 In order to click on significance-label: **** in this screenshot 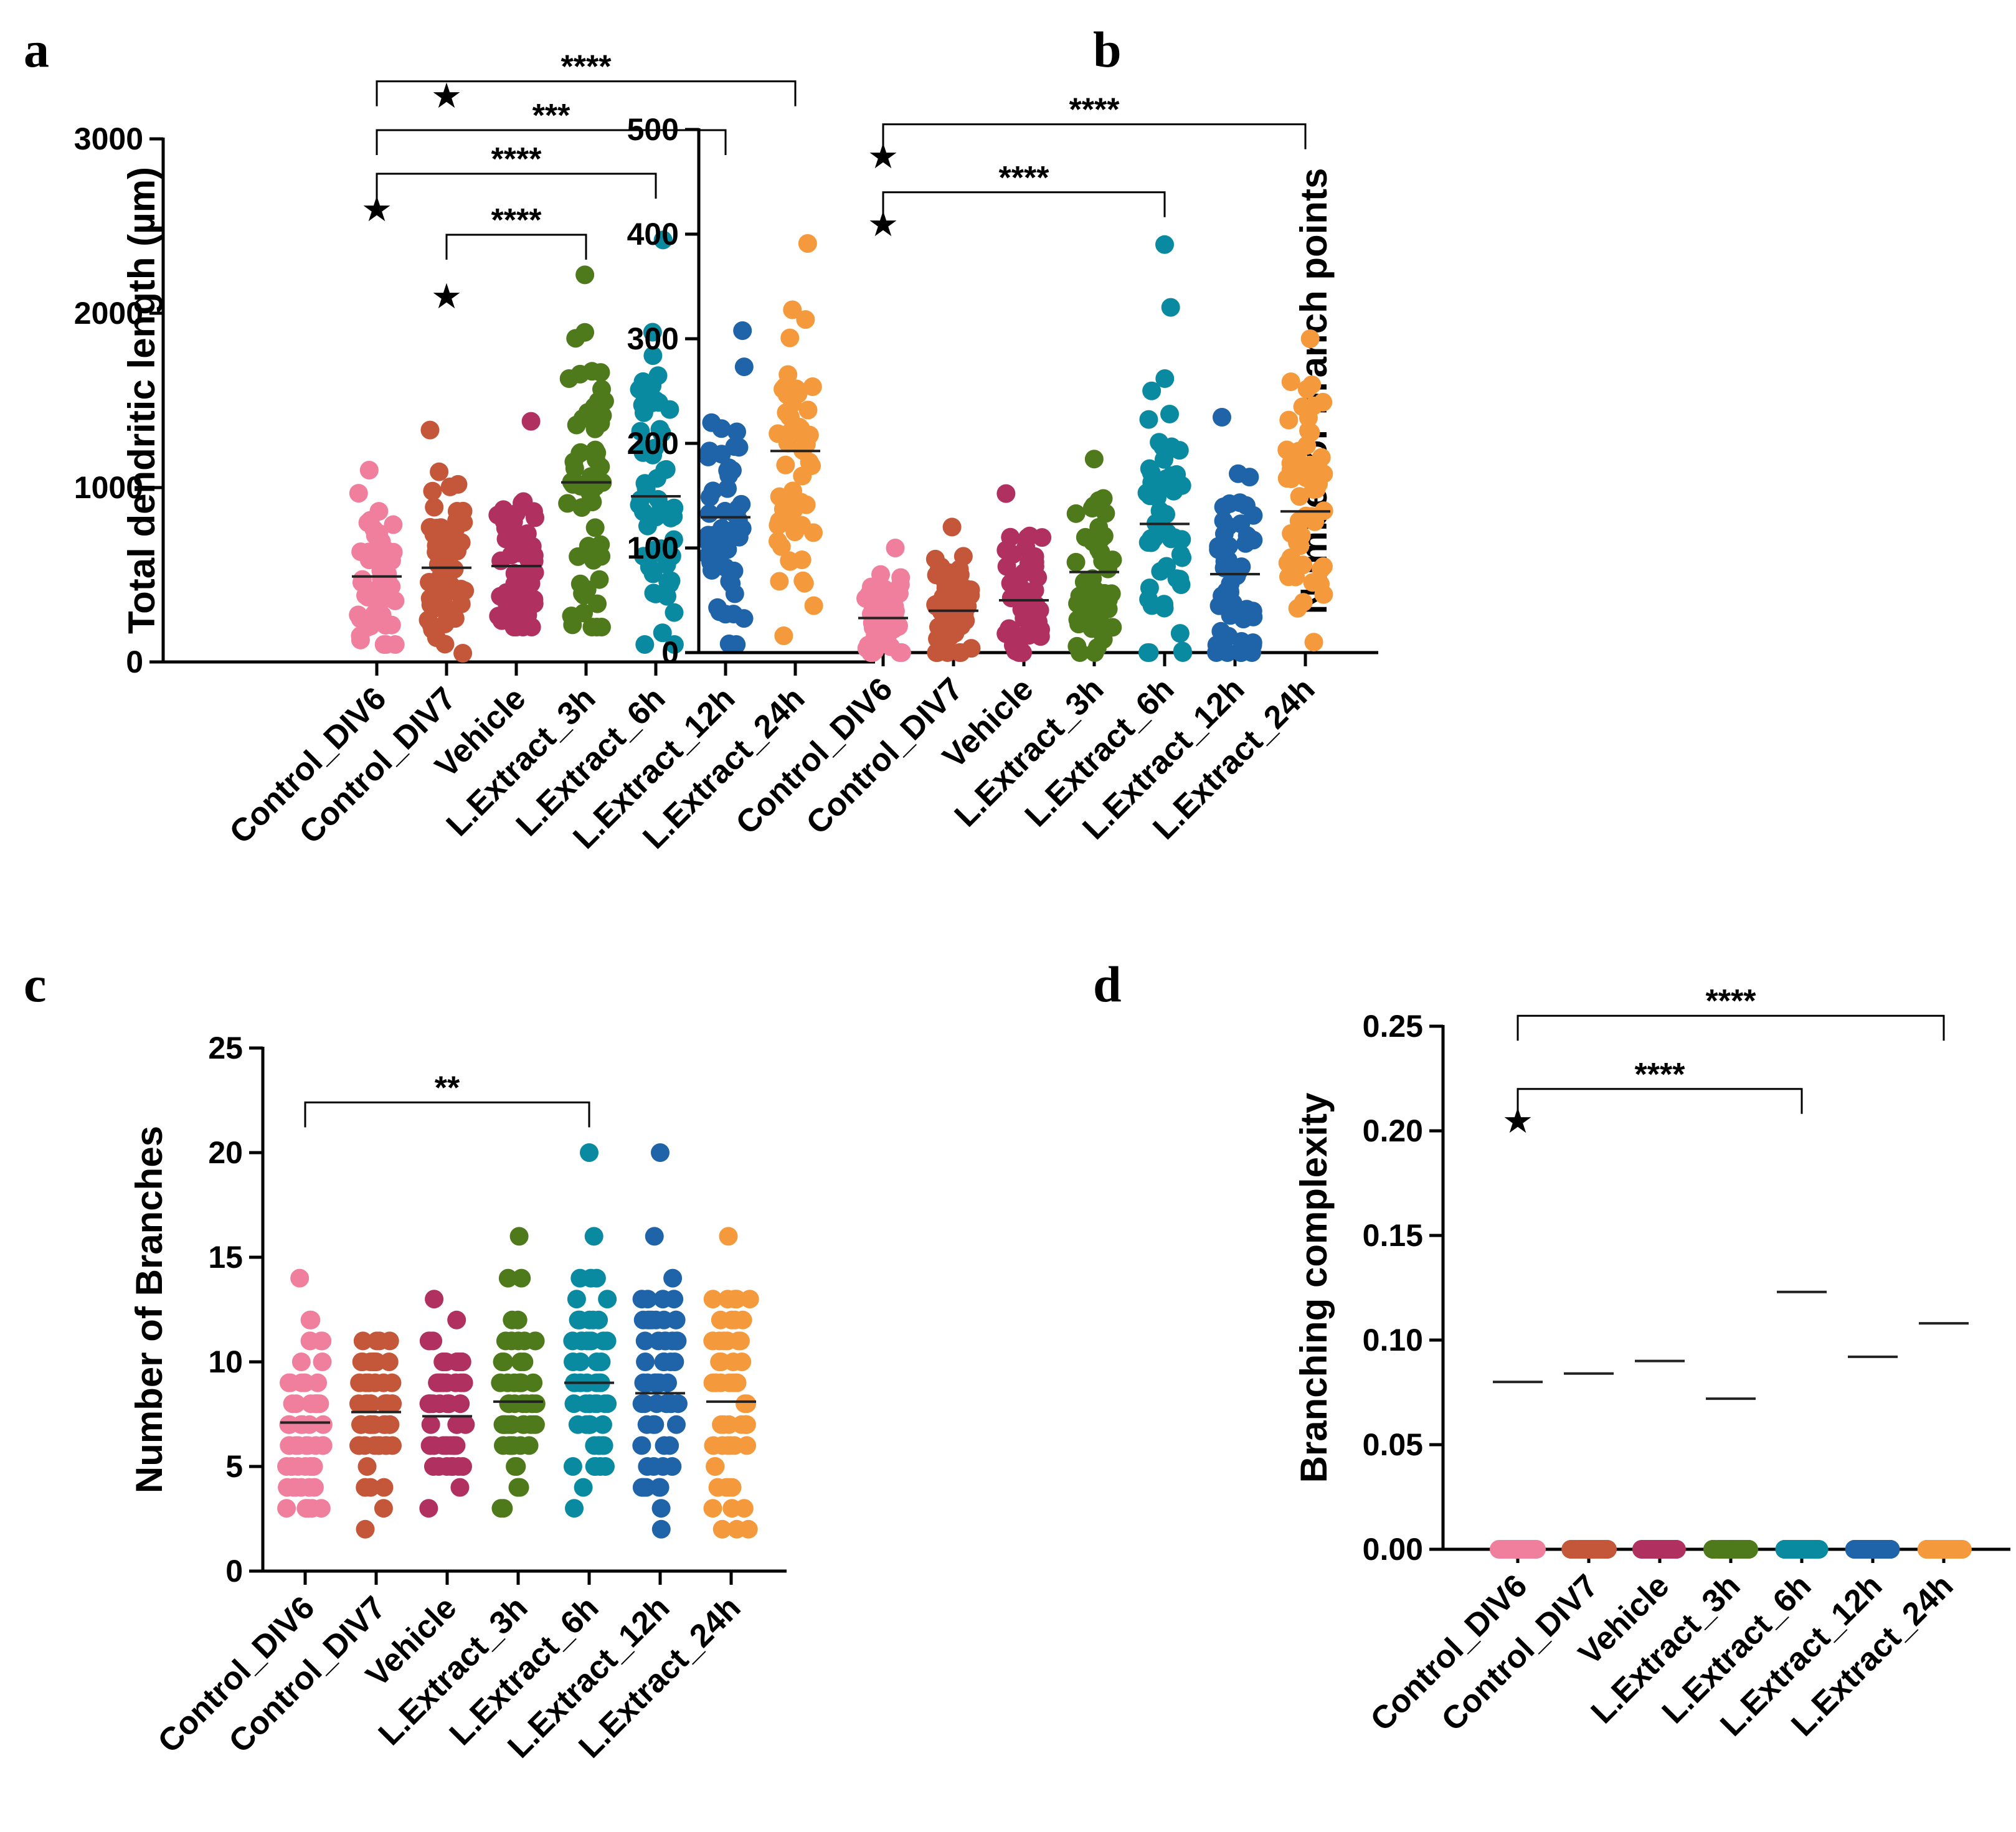, I will do `click(516, 220)`.